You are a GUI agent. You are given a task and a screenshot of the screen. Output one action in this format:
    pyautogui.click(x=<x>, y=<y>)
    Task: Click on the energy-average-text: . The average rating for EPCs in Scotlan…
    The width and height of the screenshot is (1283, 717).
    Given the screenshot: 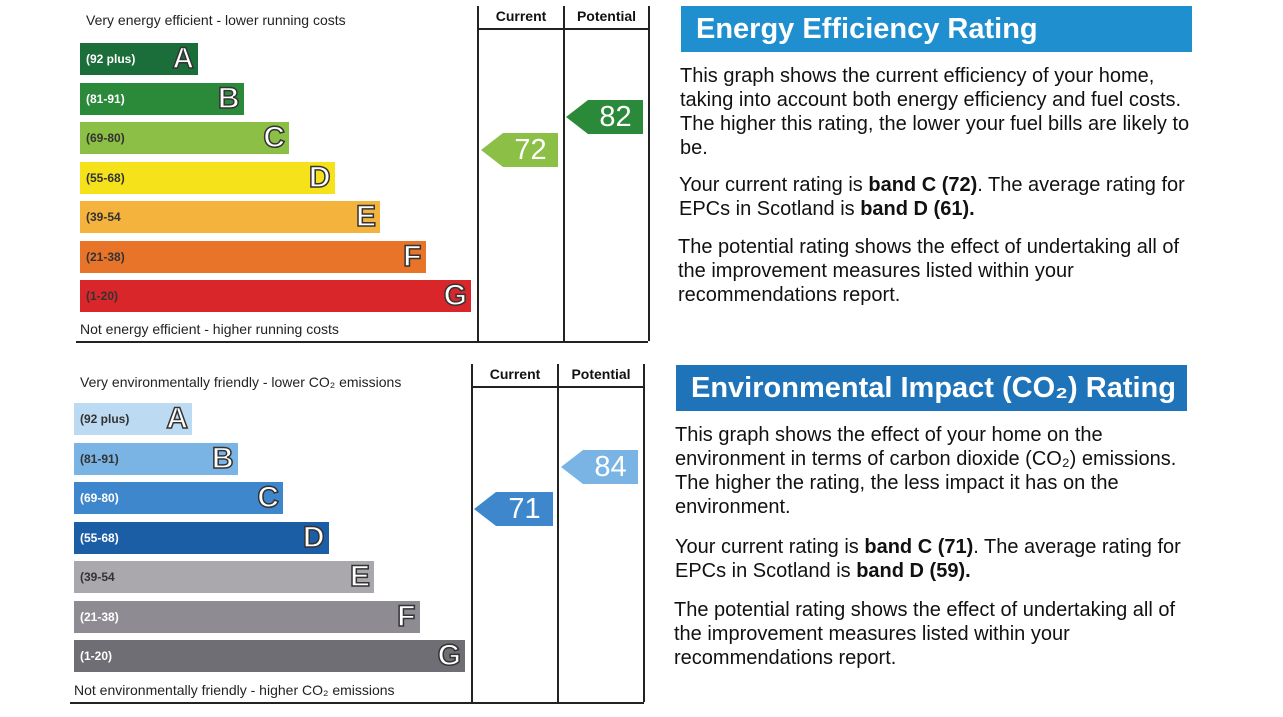 What is the action you would take?
    pyautogui.click(x=932, y=197)
    